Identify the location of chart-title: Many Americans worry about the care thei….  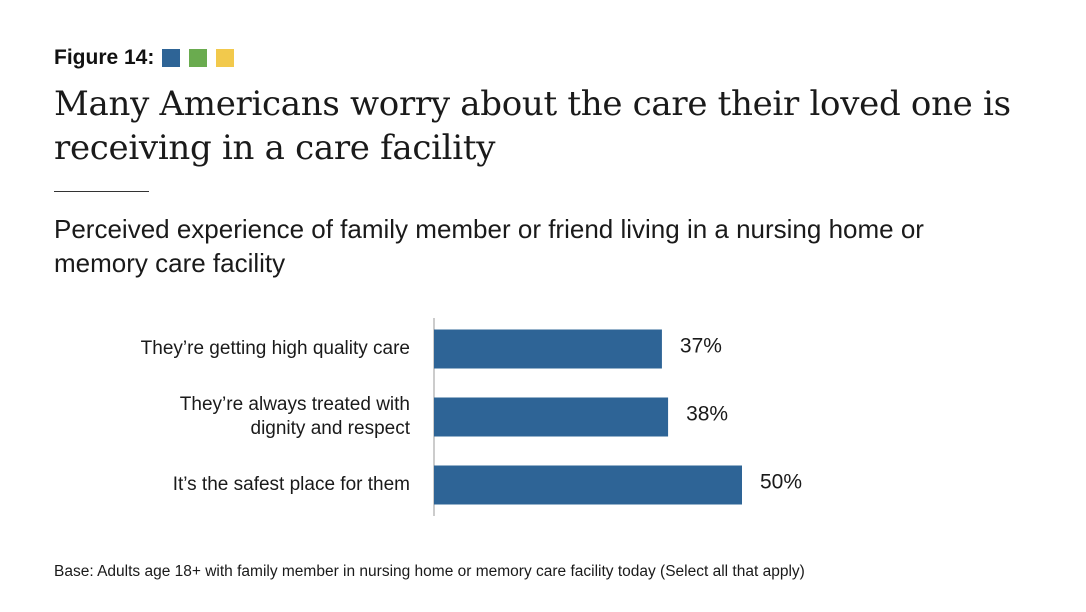
(532, 126).